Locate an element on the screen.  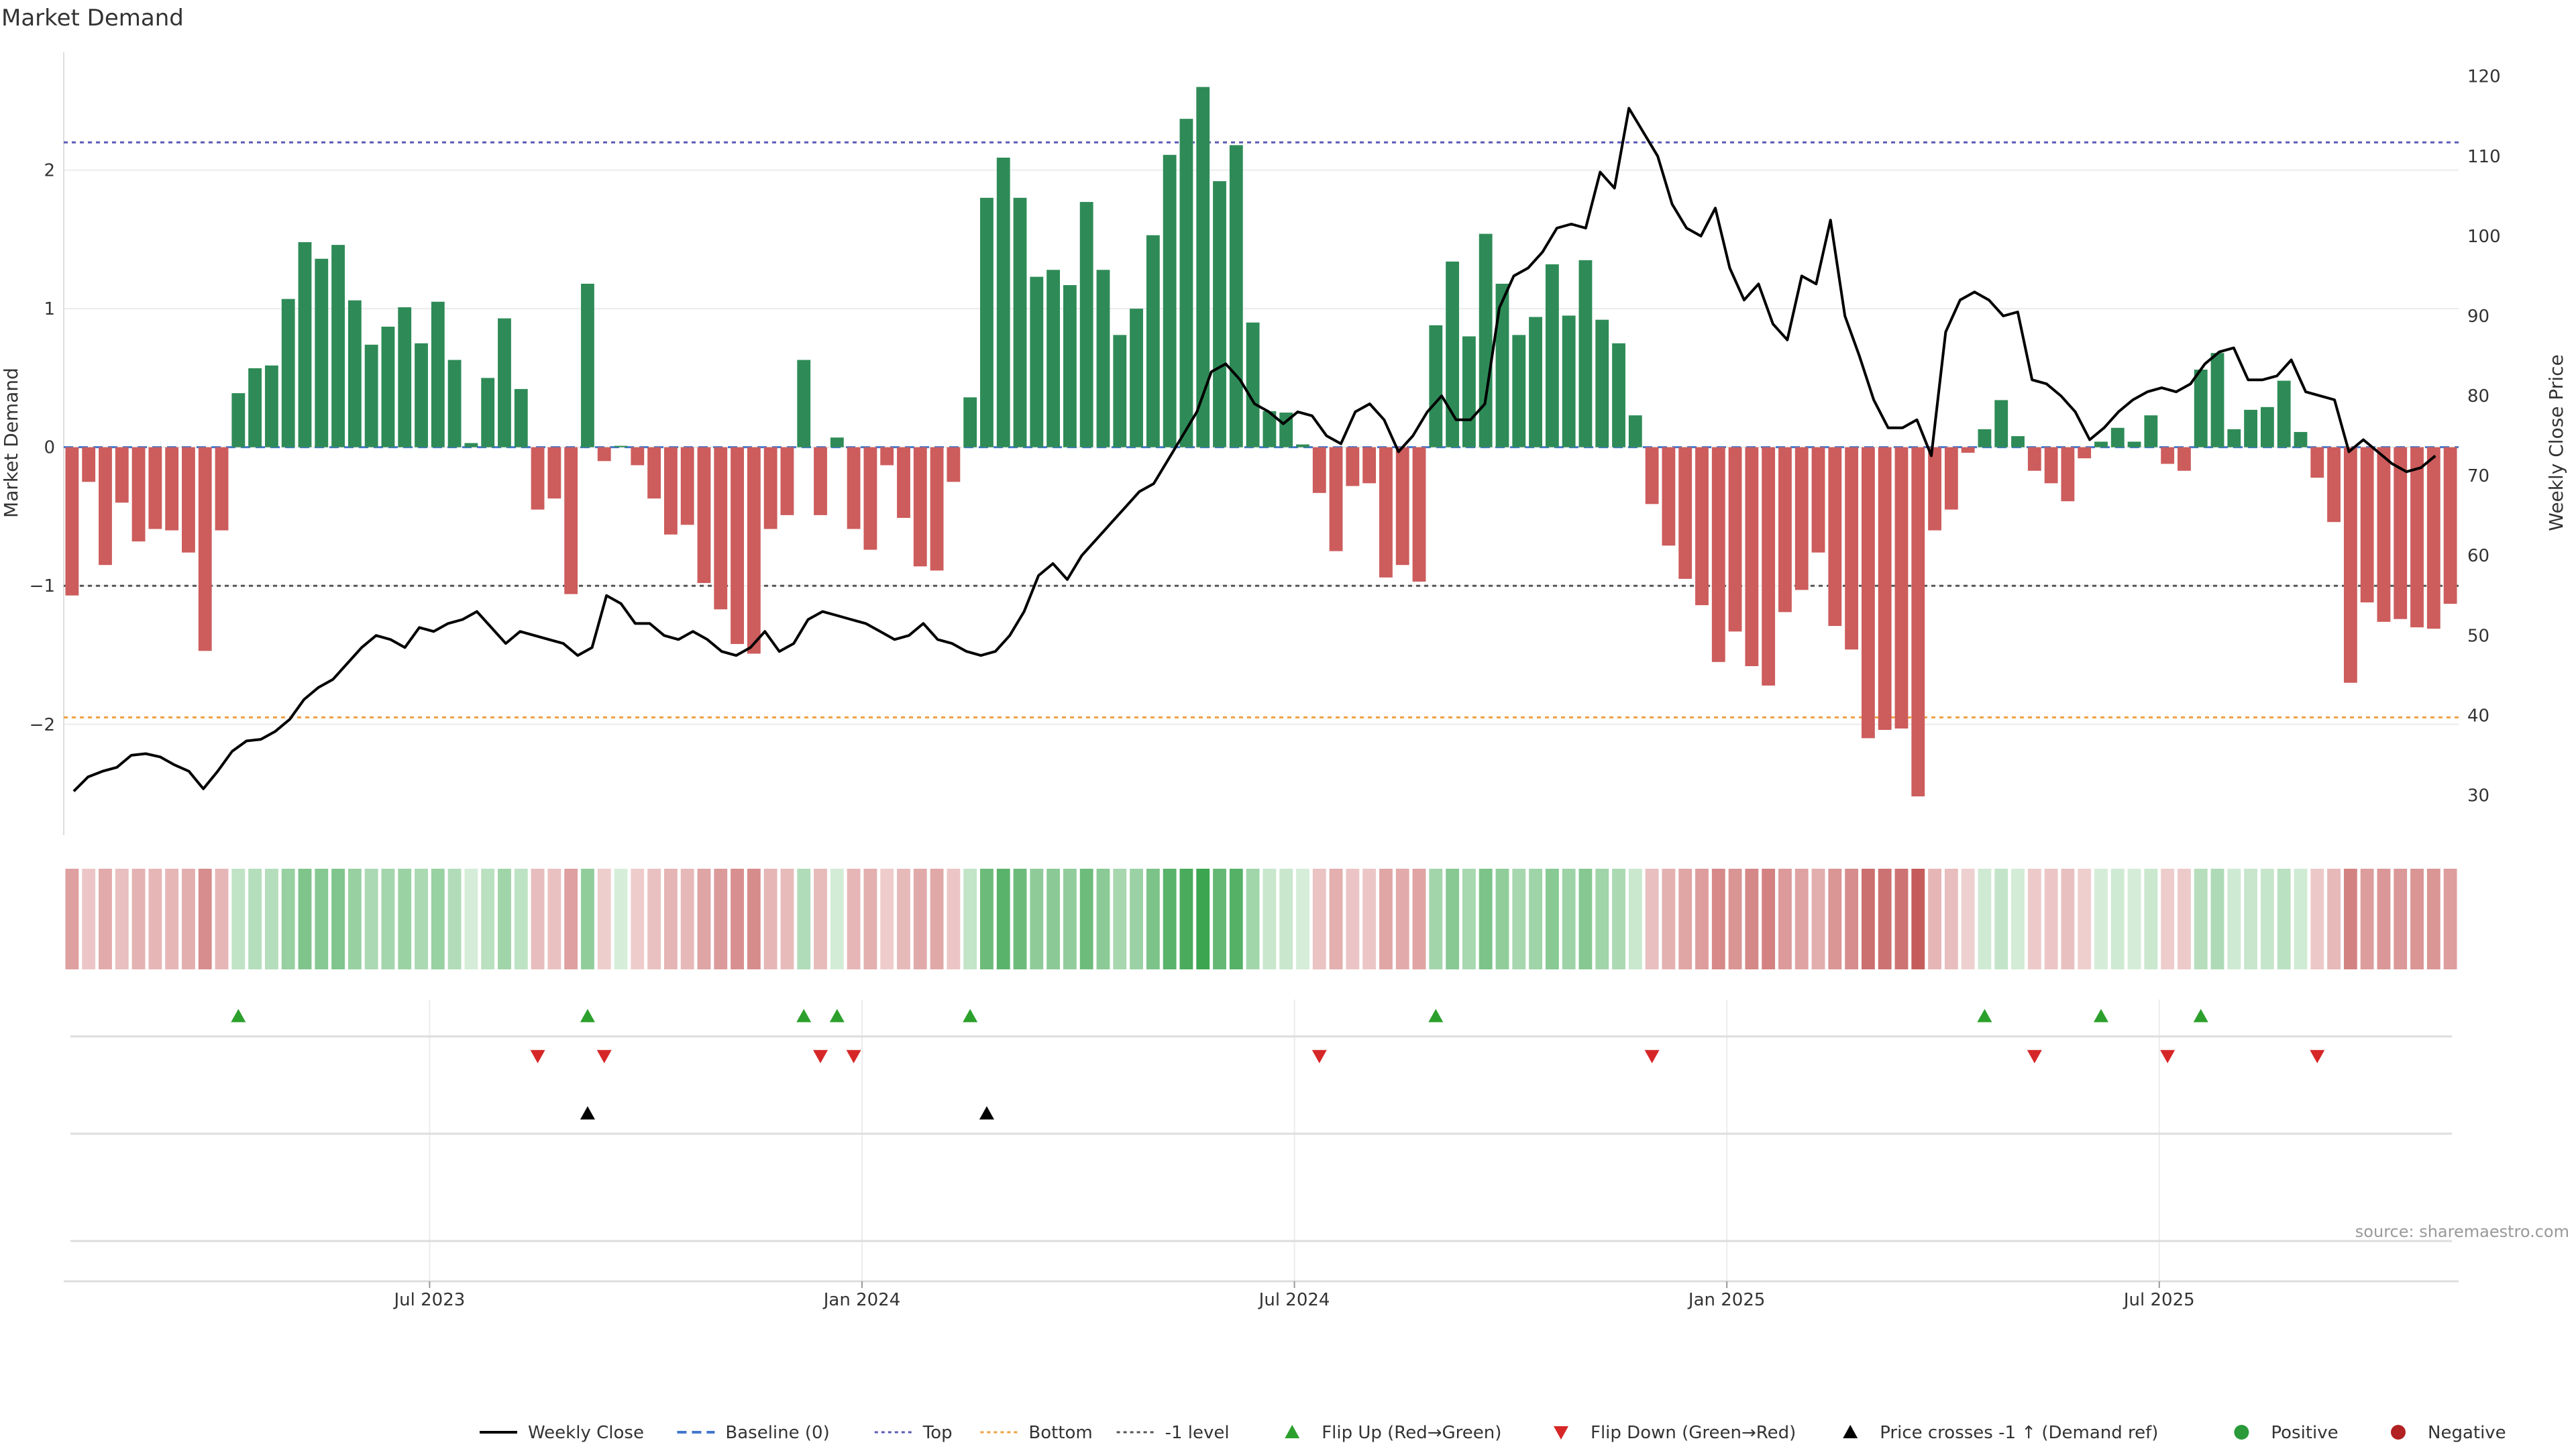
legend-label: Bottom is located at coordinates (1060, 1433).